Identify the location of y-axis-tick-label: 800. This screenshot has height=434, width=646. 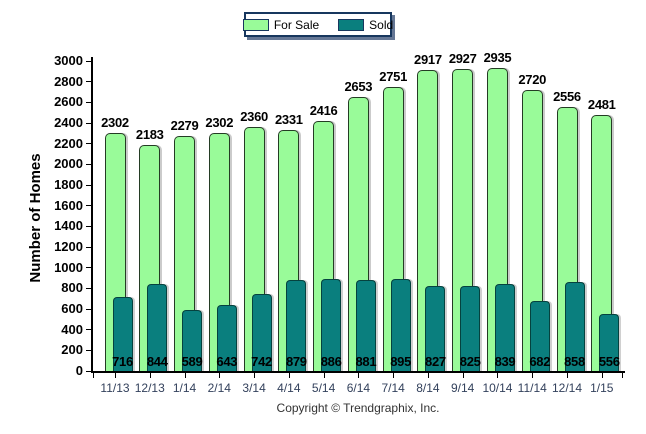
(72, 288).